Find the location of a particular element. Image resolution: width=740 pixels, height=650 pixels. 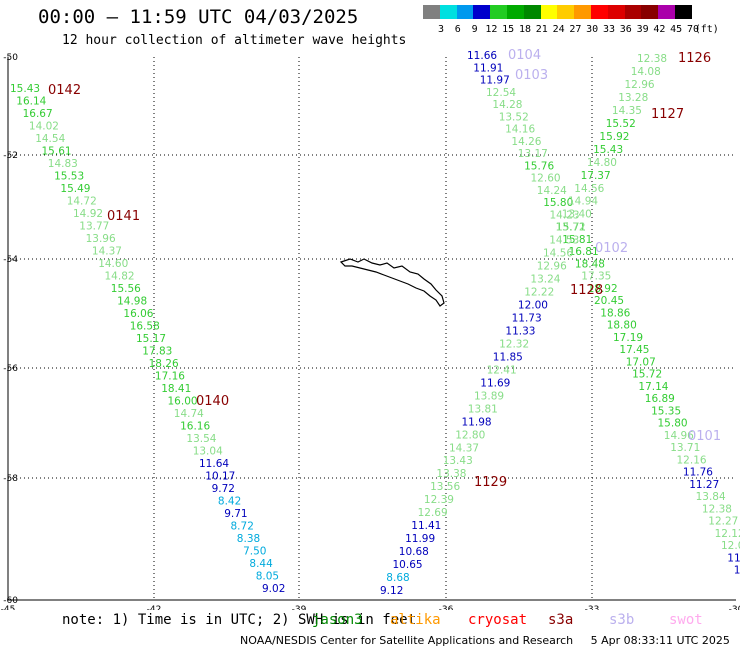

track-b-value: 18.86 is located at coordinates (615, 313).